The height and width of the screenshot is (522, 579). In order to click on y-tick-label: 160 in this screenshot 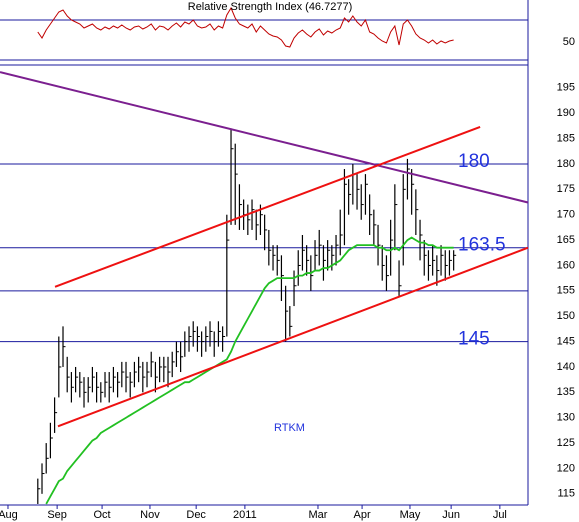, I will do `click(566, 265)`.